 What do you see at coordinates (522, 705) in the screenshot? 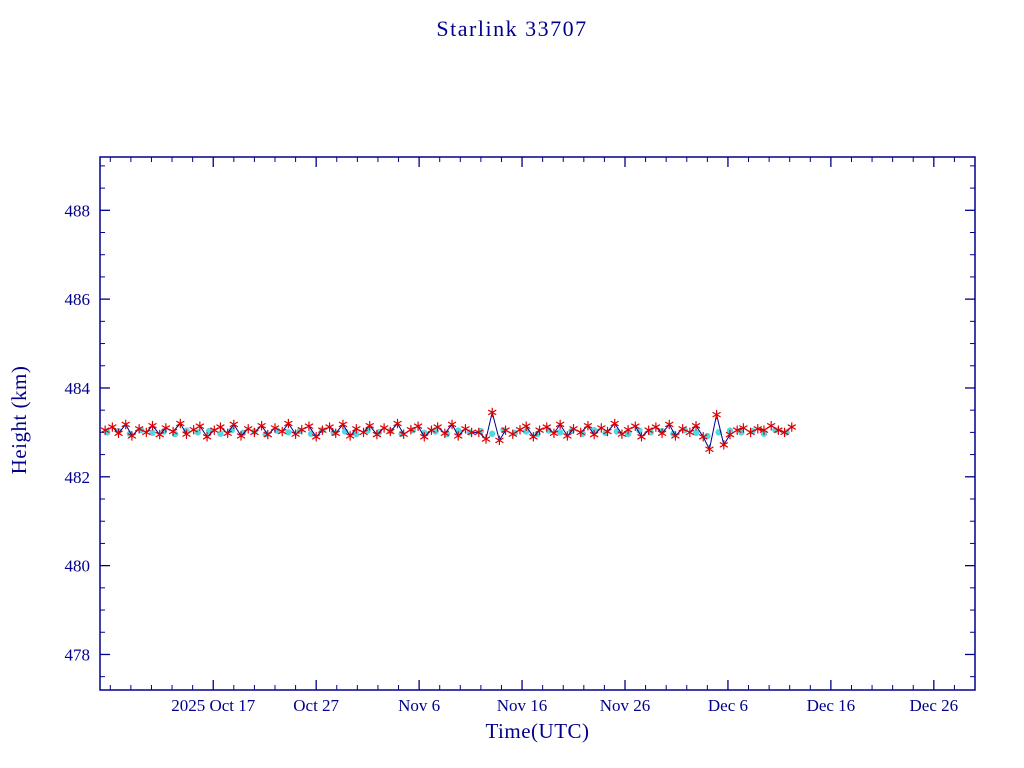
I see `x-tick-label: Nov 16` at bounding box center [522, 705].